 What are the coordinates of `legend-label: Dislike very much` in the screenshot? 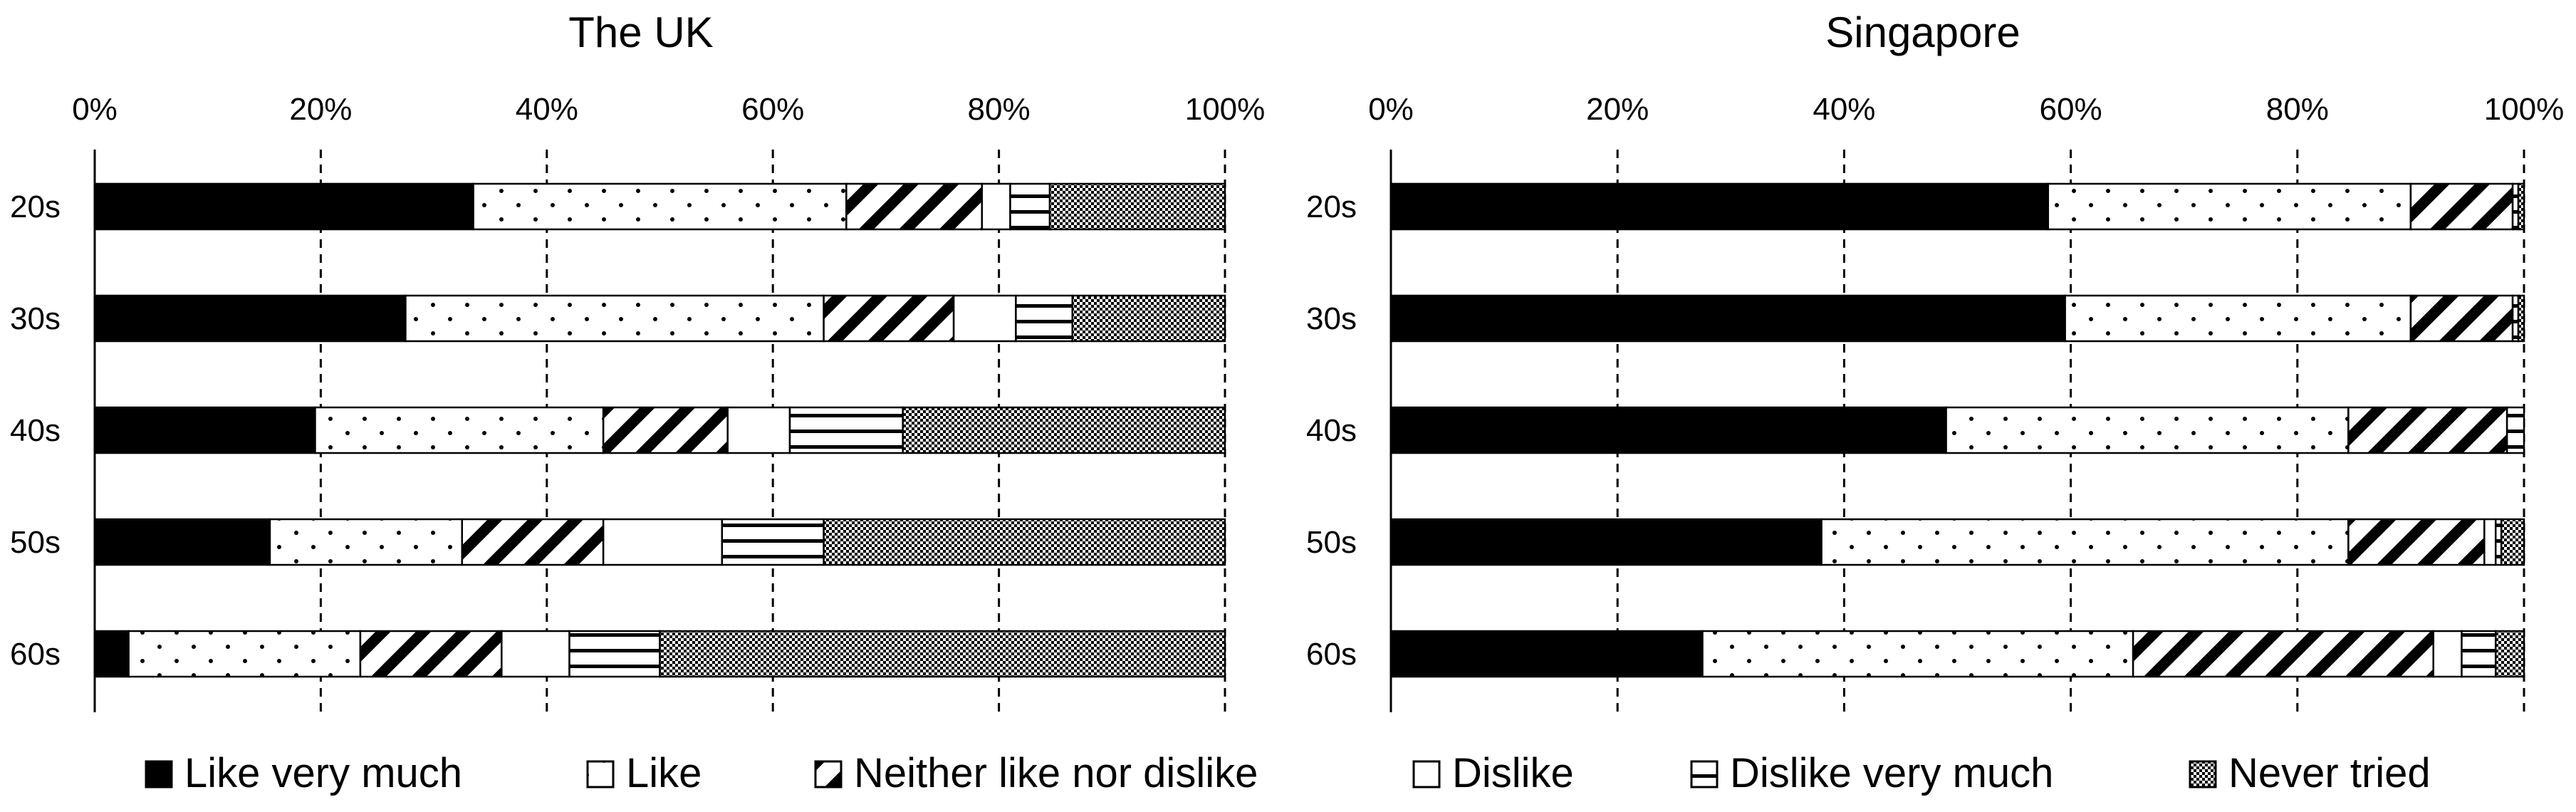 It's located at (1892, 773).